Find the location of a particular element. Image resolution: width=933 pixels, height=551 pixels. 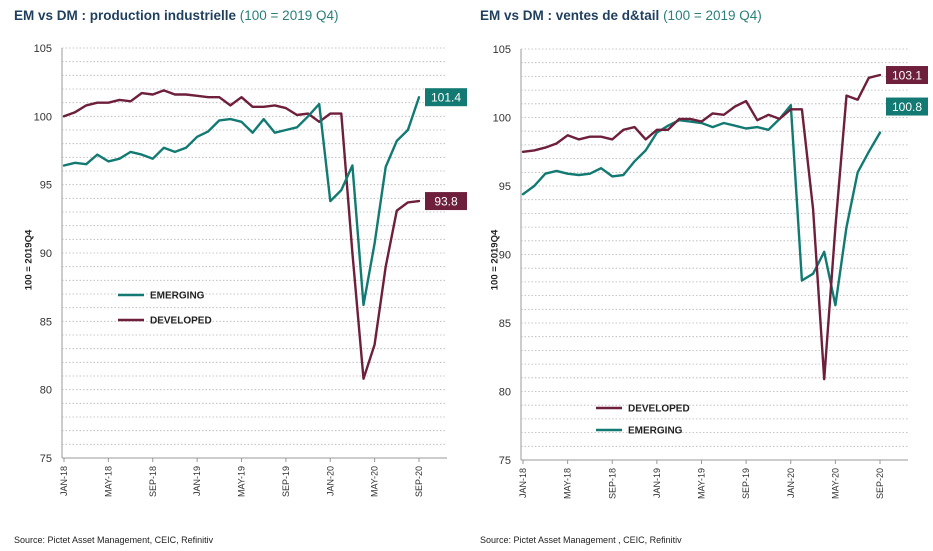

end-label-developed: 103.1 is located at coordinates (907, 76).